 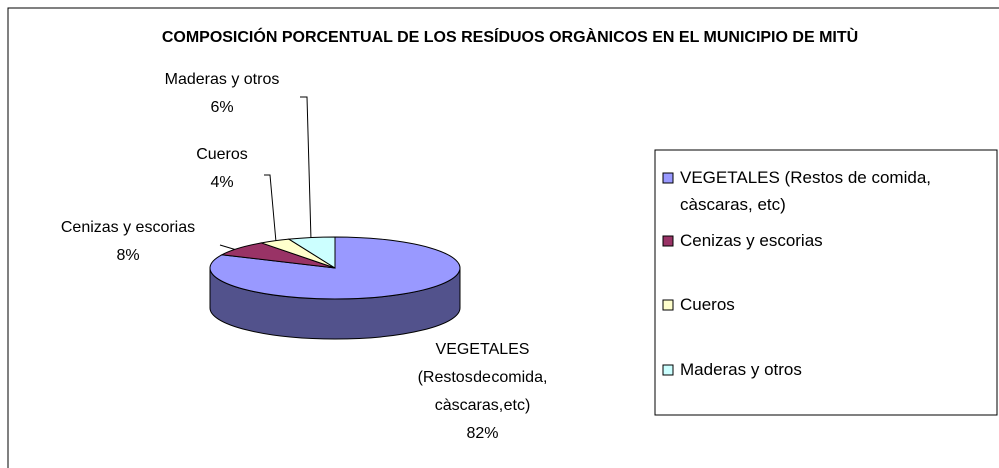 I want to click on legend-label: Cueros, so click(x=707, y=304).